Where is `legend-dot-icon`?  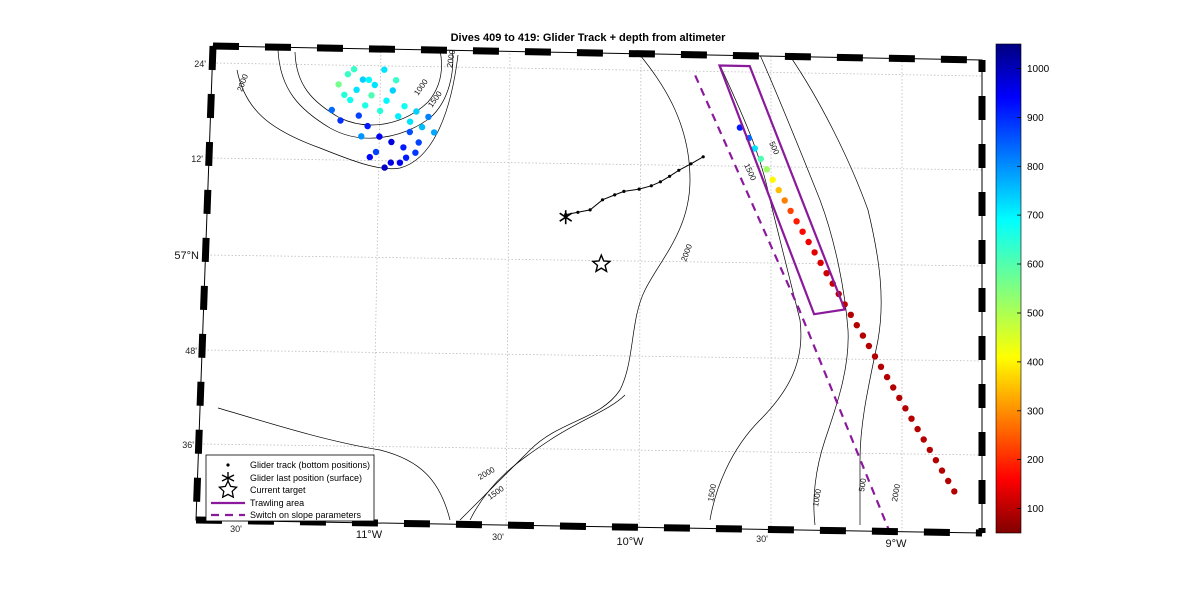 legend-dot-icon is located at coordinates (228, 465).